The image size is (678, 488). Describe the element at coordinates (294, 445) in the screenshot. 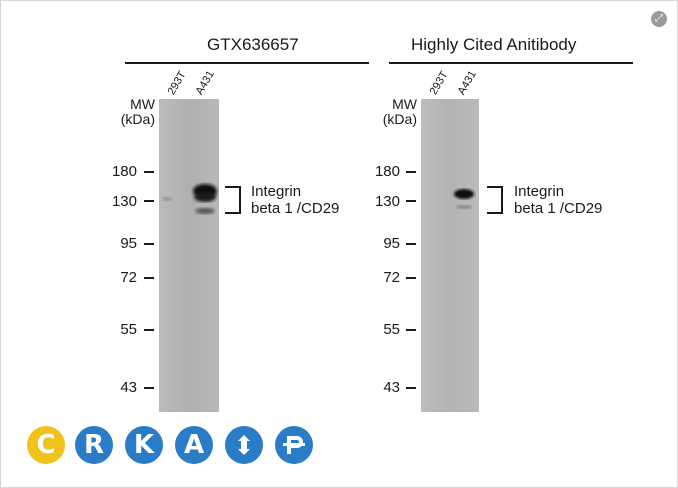

I see `logo-p-icon` at that location.